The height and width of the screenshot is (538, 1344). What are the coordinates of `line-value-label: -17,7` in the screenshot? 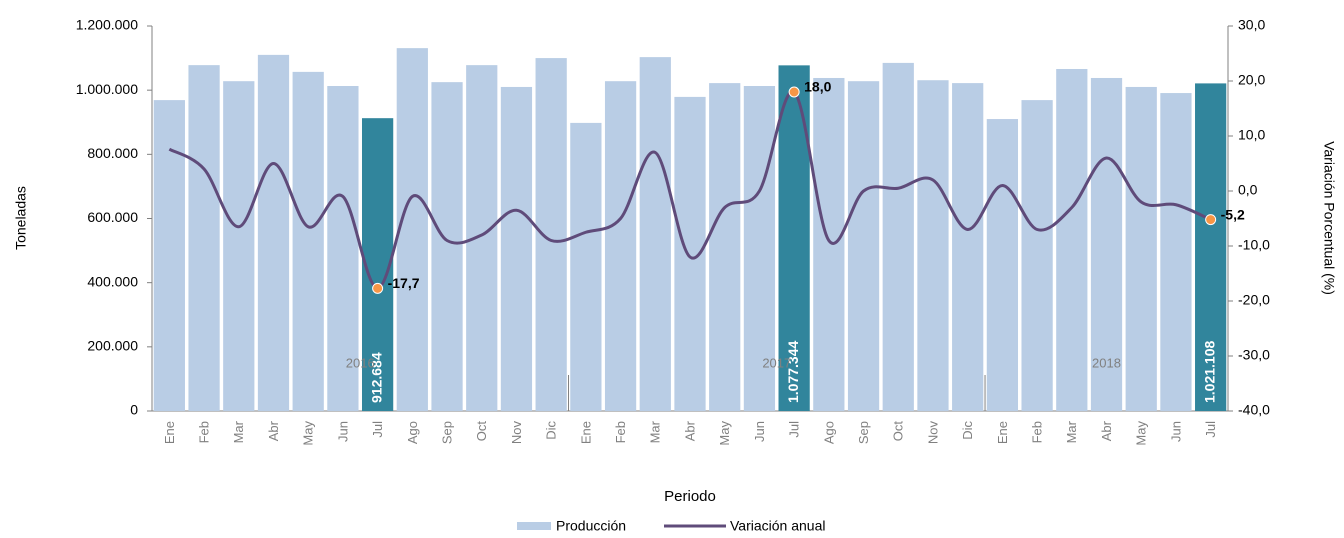 It's located at (404, 283).